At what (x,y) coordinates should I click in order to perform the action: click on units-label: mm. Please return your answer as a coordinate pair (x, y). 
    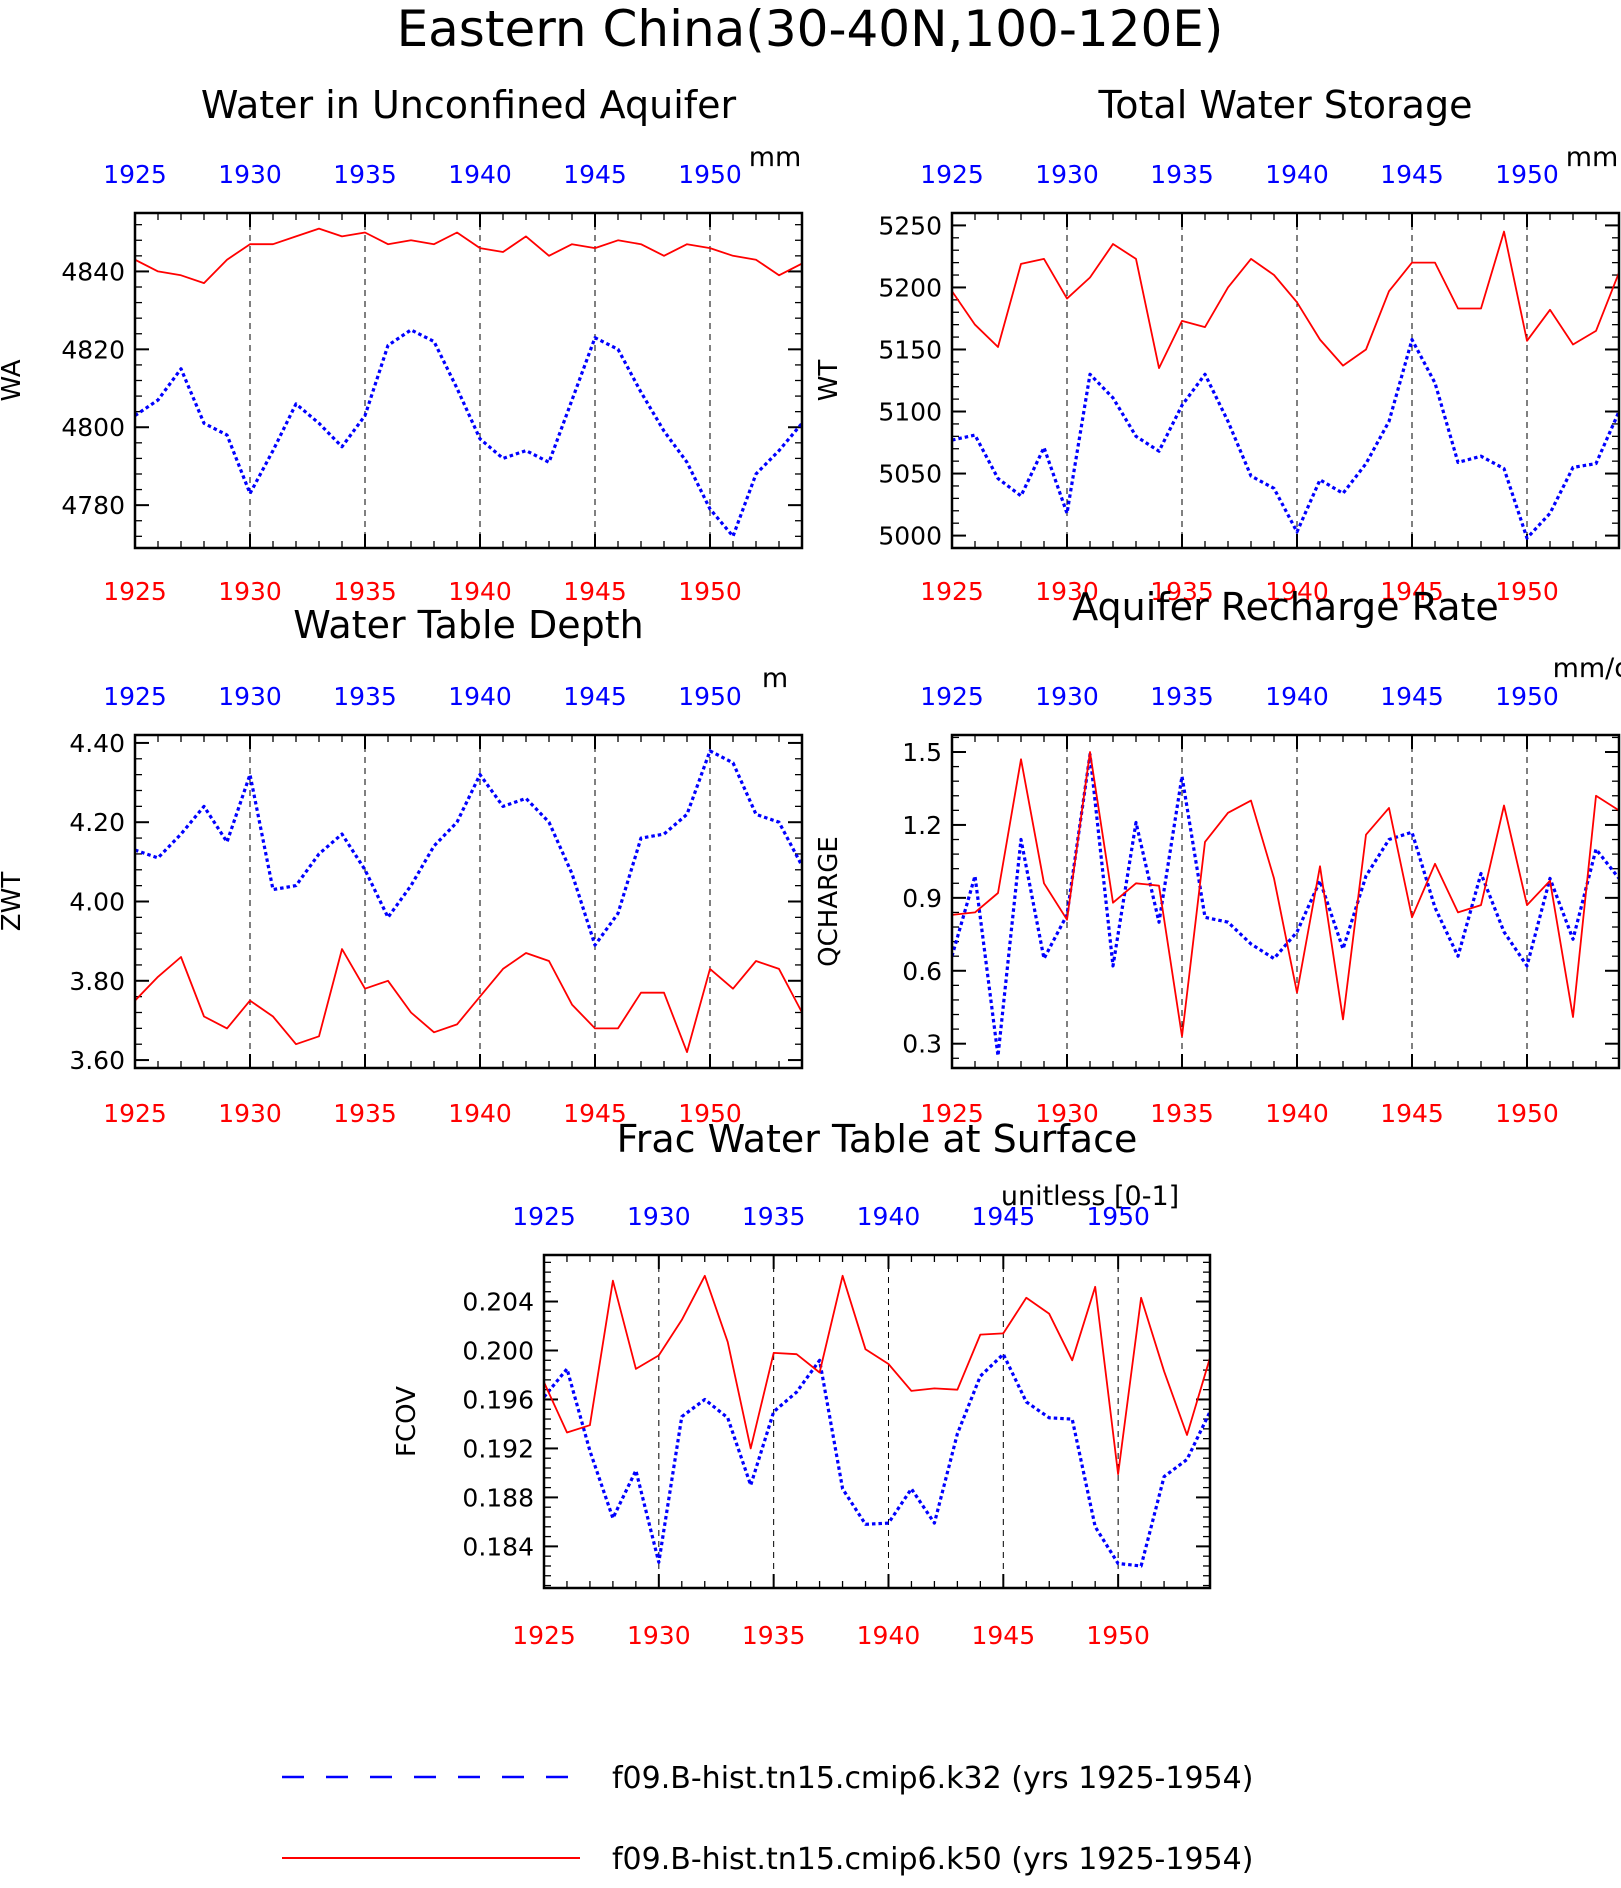
    Looking at the image, I should click on (1592, 157).